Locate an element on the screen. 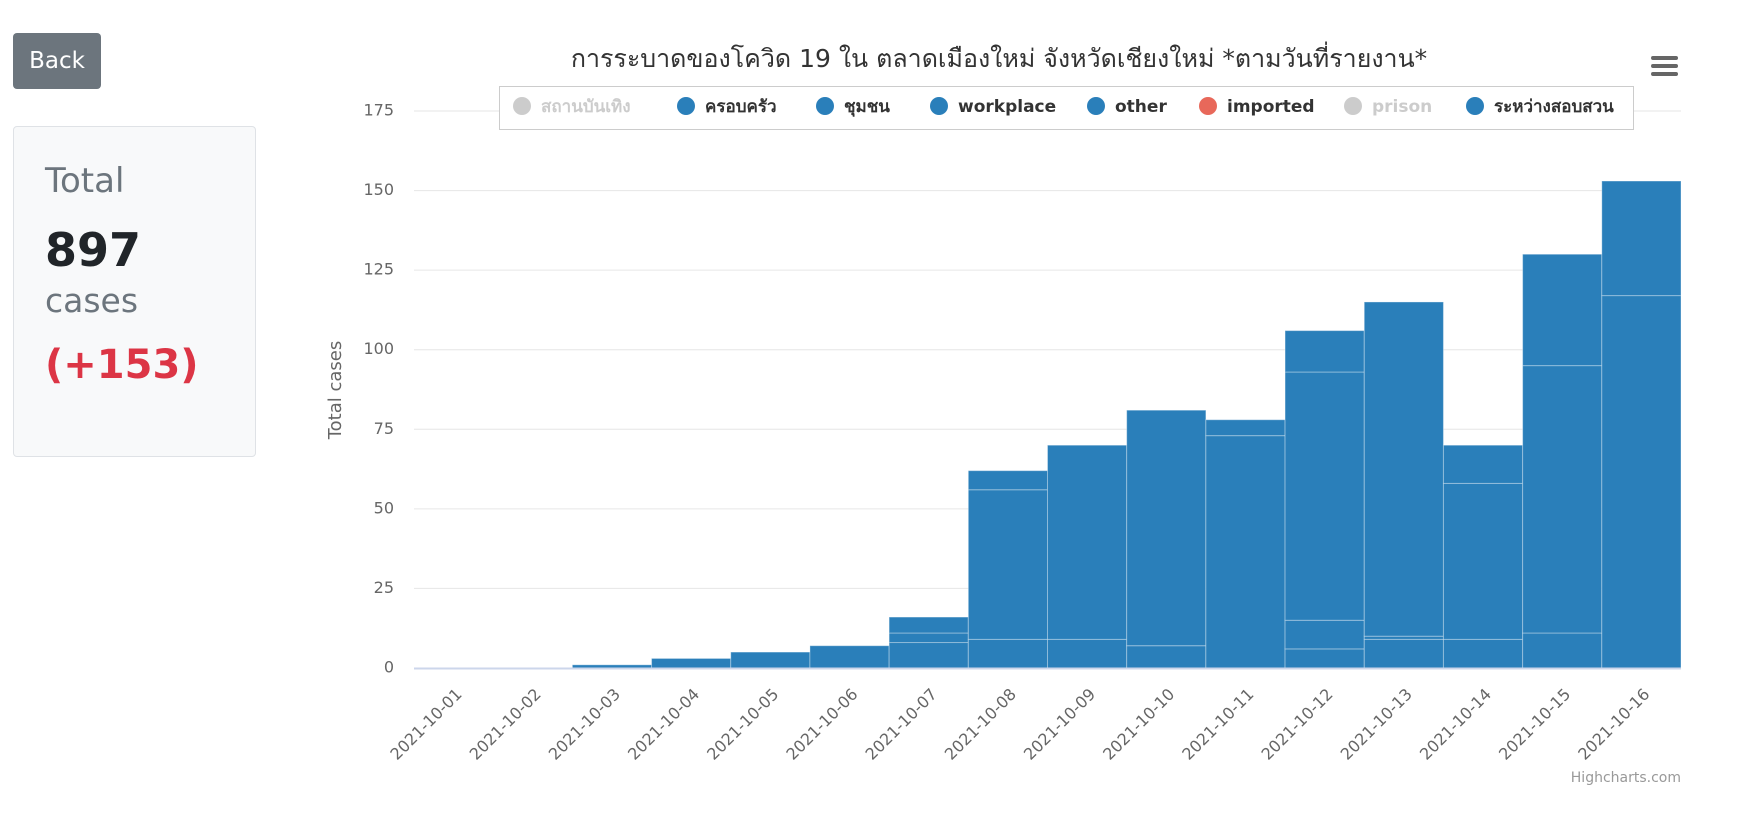 This screenshot has width=1746, height=833. y-tick-label: 50 is located at coordinates (384, 507).